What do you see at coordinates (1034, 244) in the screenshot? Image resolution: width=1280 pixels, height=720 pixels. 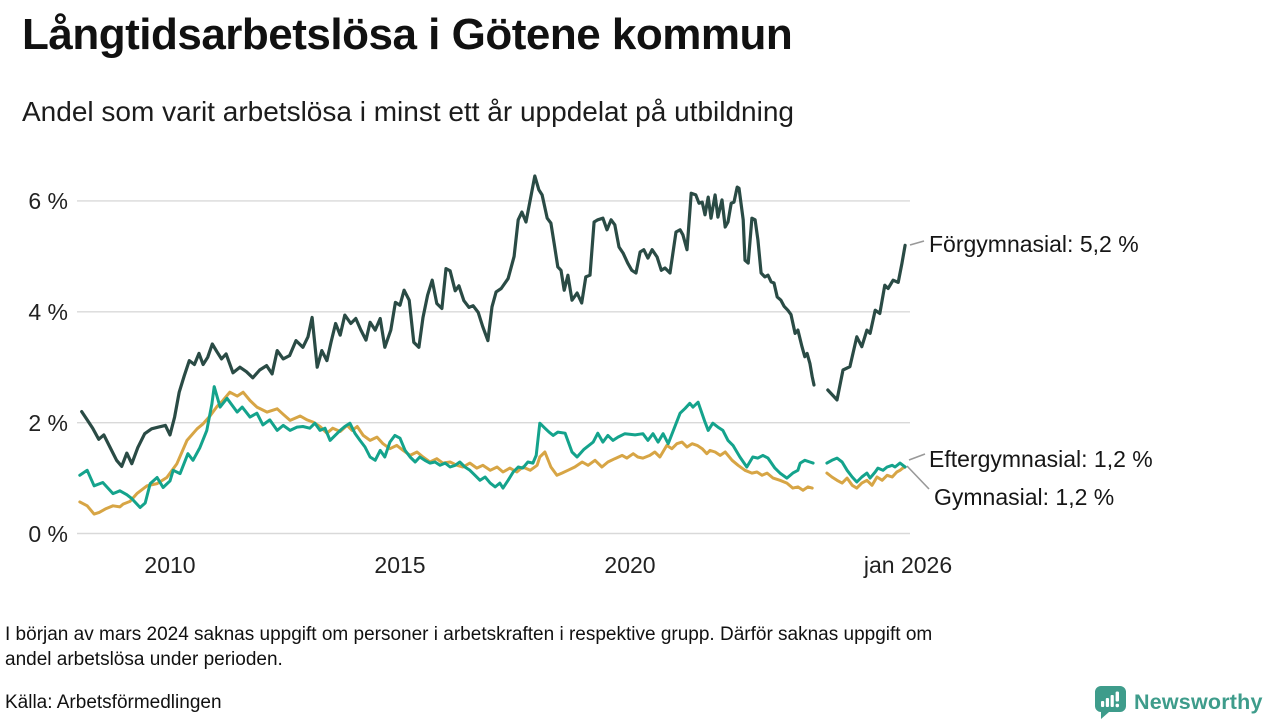 I see `series-label-forgymnasial: Förgymnasial: 5,2 %` at bounding box center [1034, 244].